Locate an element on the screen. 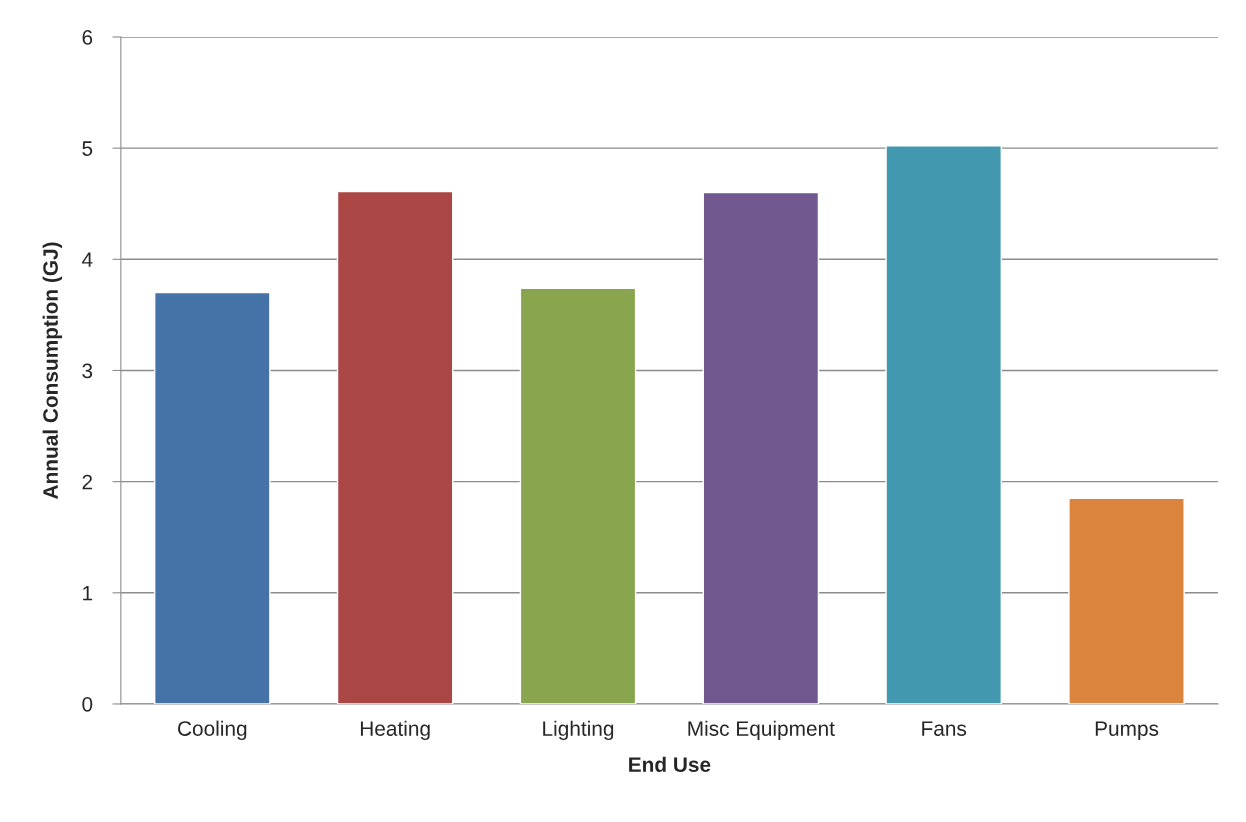  x-tick-label: Pumps is located at coordinates (1127, 731).